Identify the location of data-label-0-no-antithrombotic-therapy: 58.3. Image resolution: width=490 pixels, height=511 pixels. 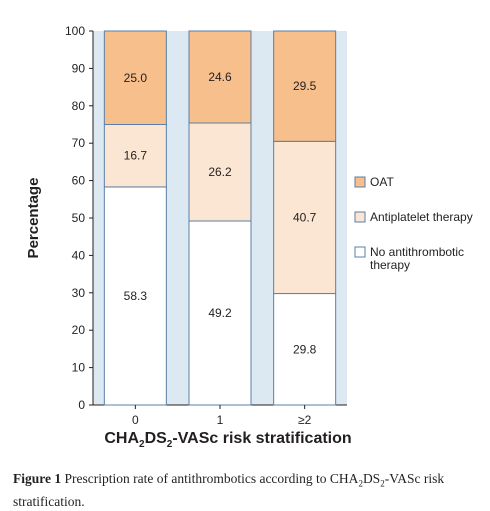
(136, 296).